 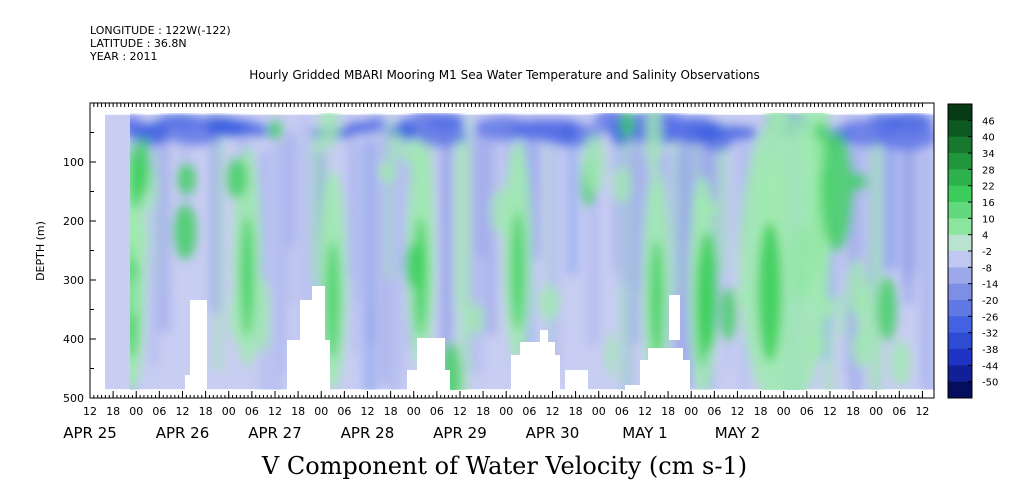 I want to click on colorbar-label: 28, so click(x=988, y=170).